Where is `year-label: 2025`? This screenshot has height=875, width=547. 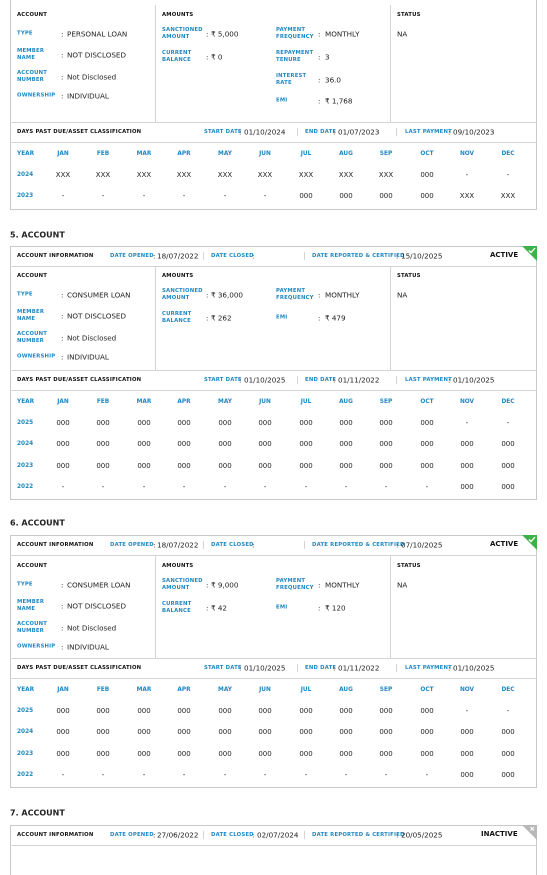 year-label: 2025 is located at coordinates (25, 711).